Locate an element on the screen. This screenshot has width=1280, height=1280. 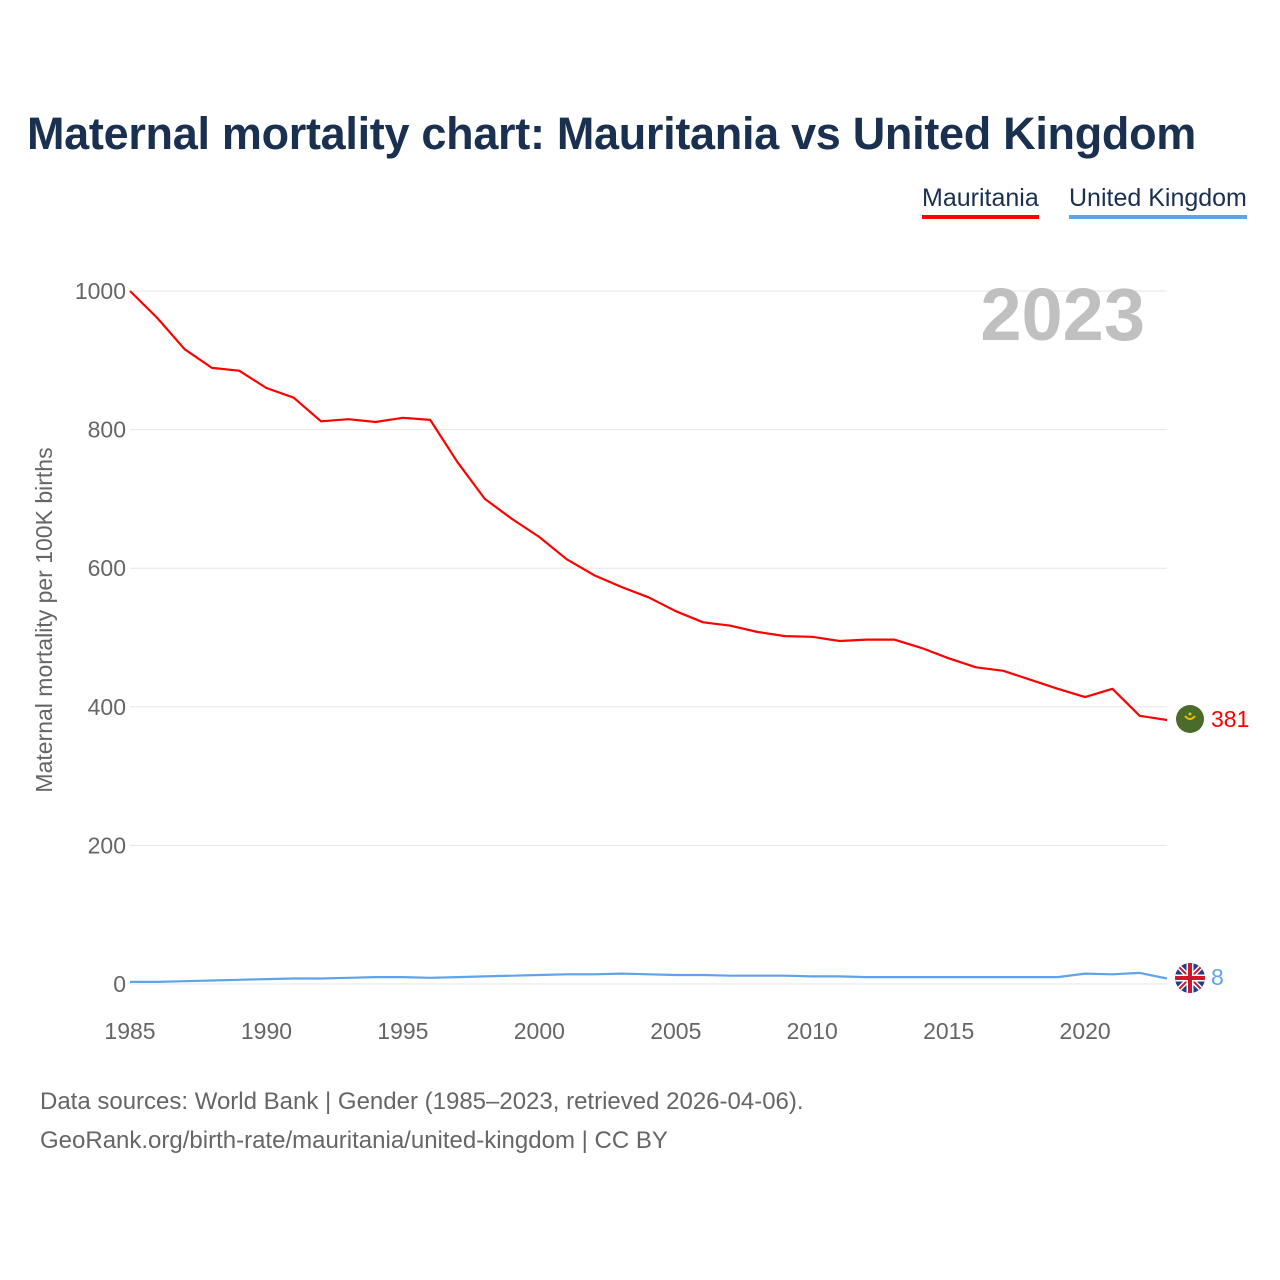
united-kingdom-end-label: 8 is located at coordinates (1217, 977).